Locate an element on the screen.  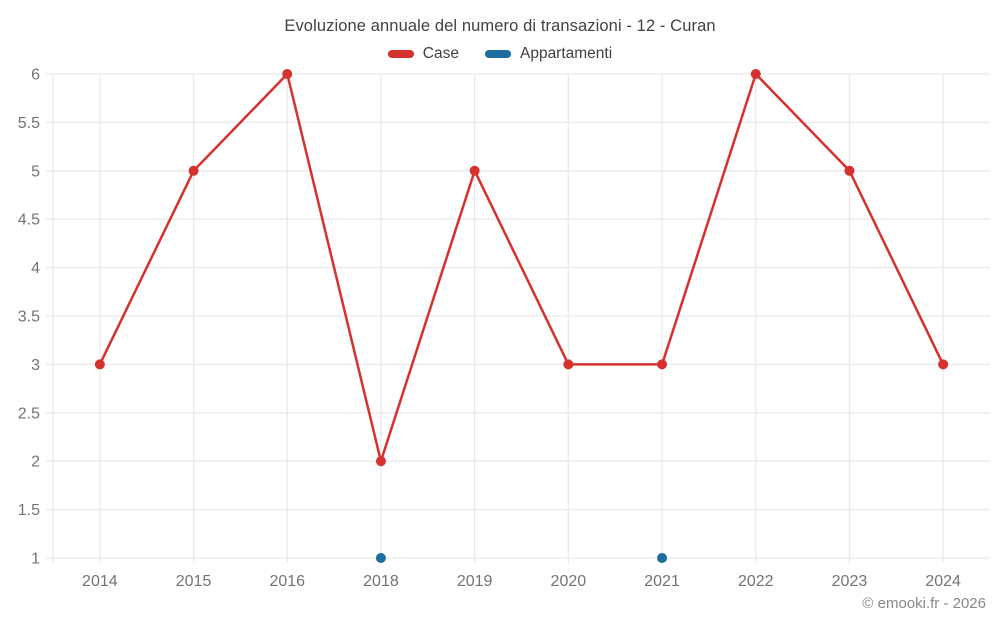
y-tick-label: 4.5 is located at coordinates (29, 220).